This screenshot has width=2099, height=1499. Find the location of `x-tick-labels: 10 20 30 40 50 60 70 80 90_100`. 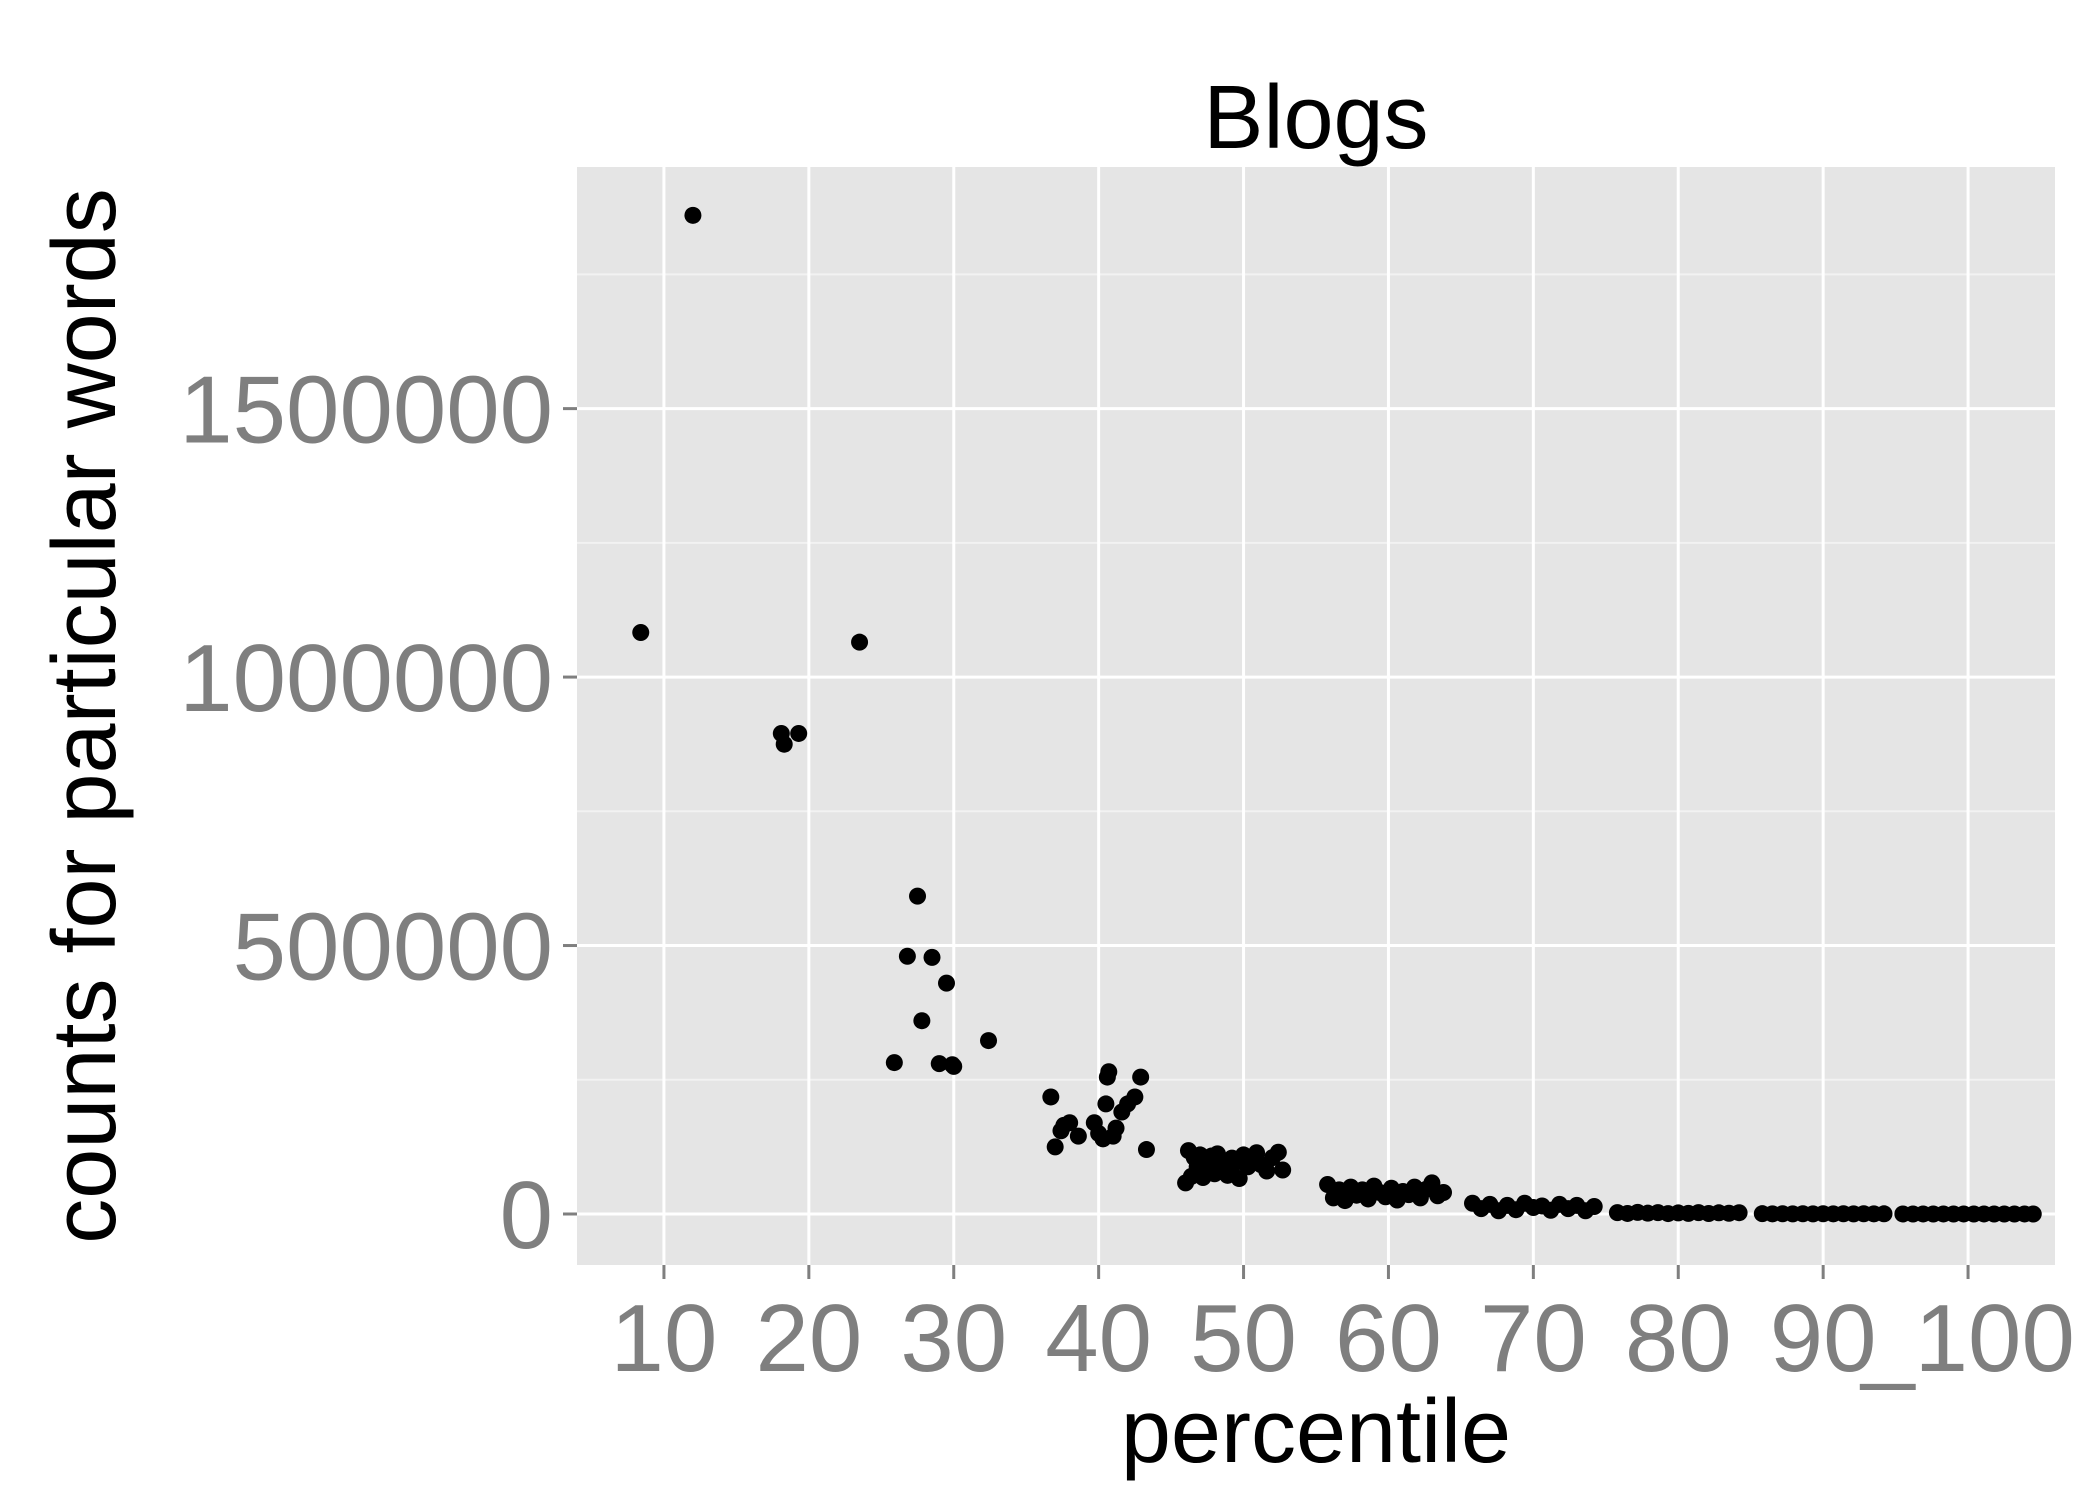

x-tick-labels: 10 20 30 40 50 60 70 80 90_100 is located at coordinates (1343, 1338).